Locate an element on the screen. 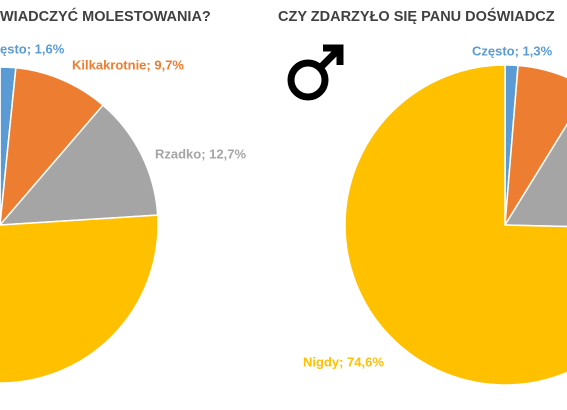  data-label: Rzadko; 12,7% is located at coordinates (200, 153).